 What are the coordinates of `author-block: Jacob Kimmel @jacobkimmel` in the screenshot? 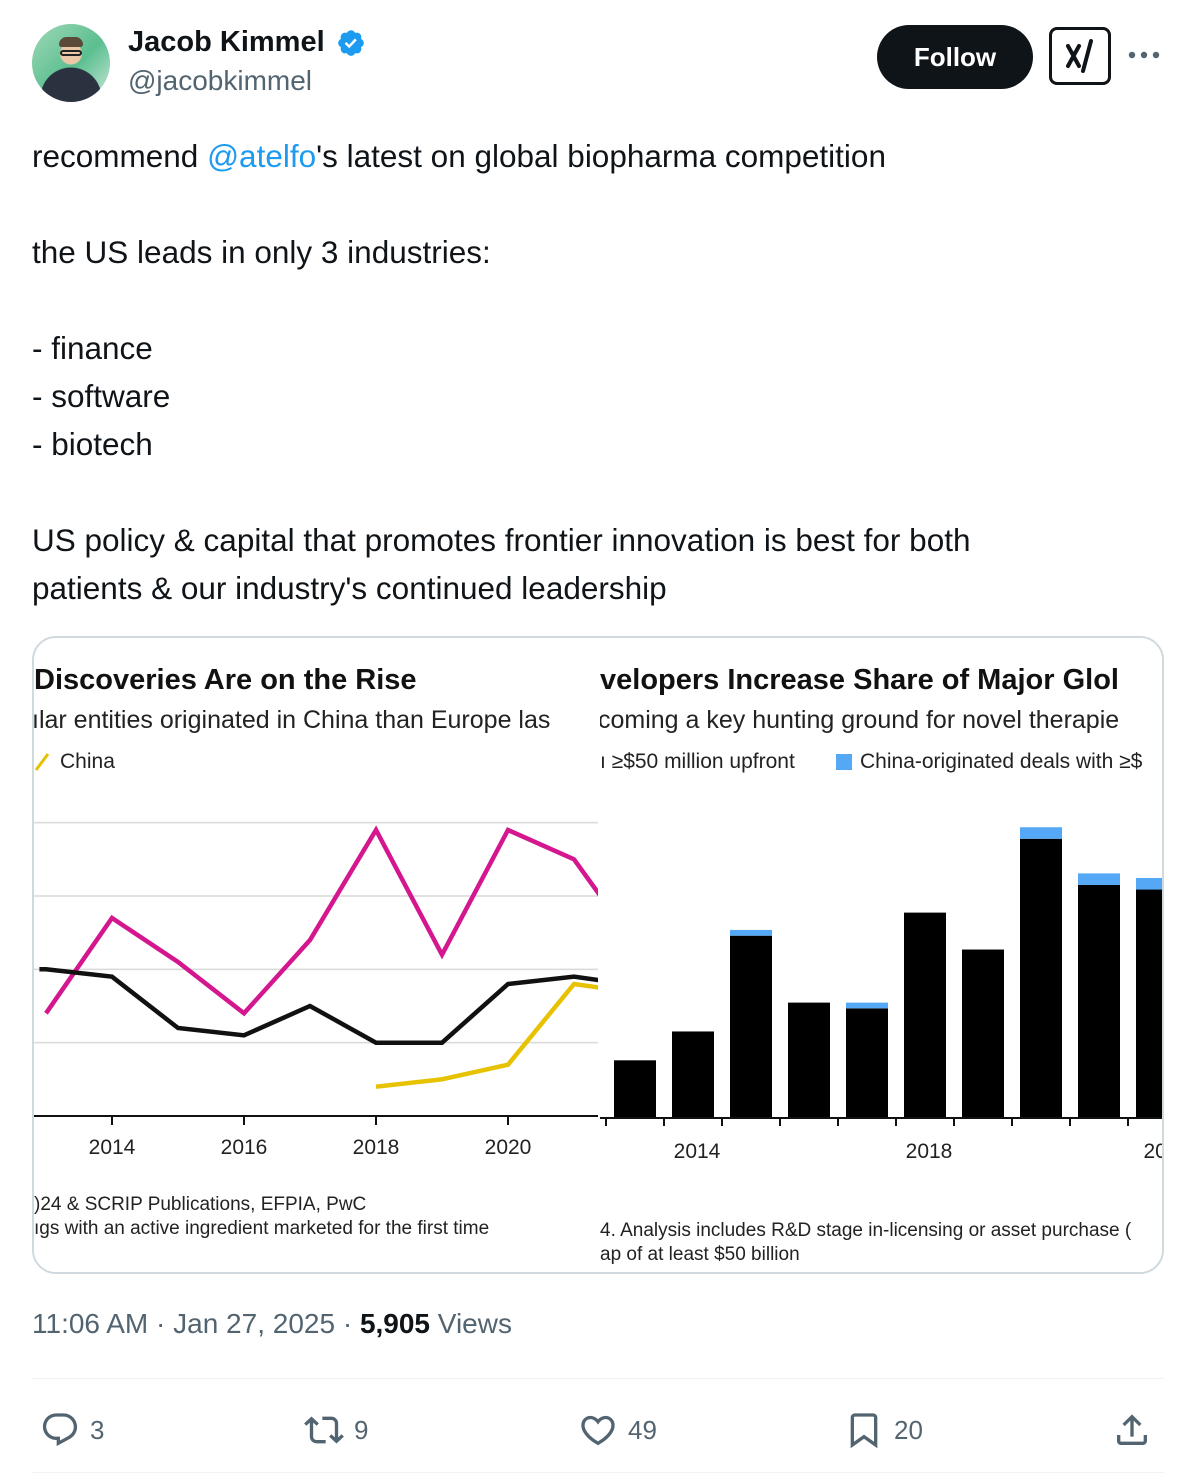 It's located at (247, 61).